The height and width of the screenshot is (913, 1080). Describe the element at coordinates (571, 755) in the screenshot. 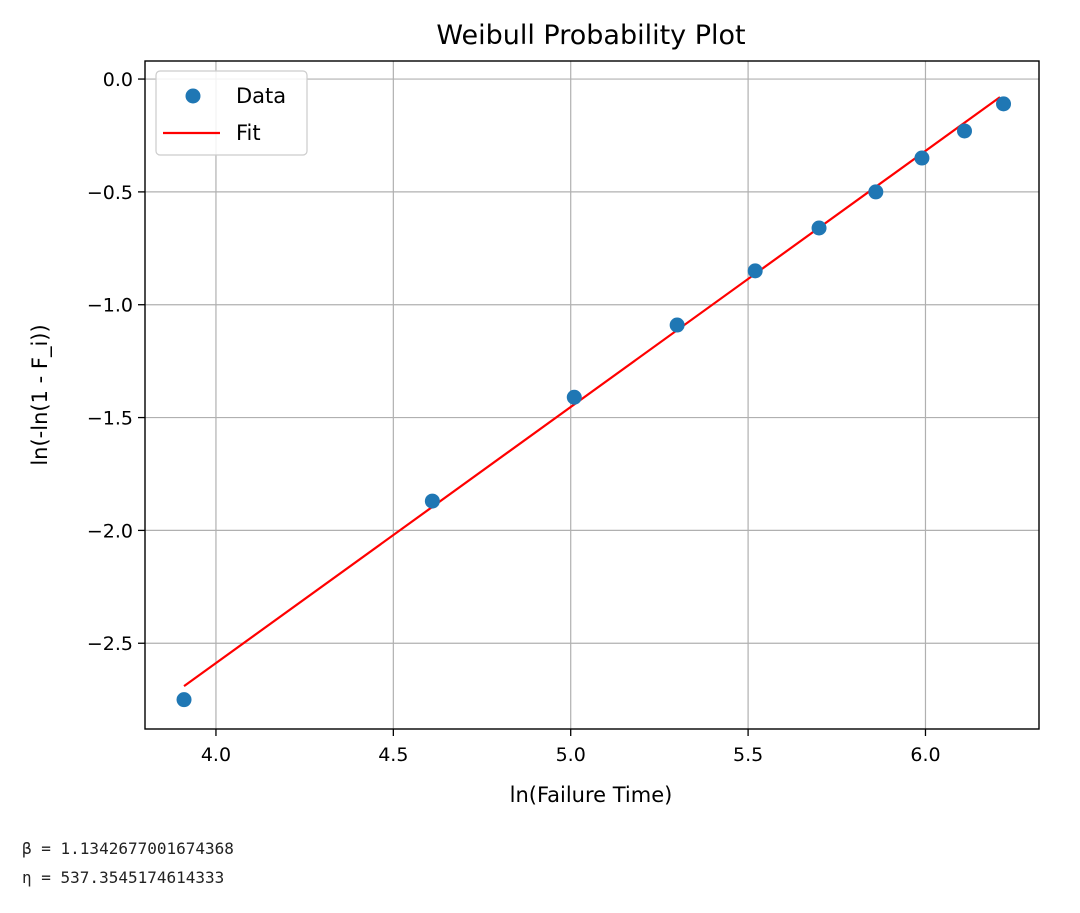

I see `x-tick-label: 5.0` at that location.